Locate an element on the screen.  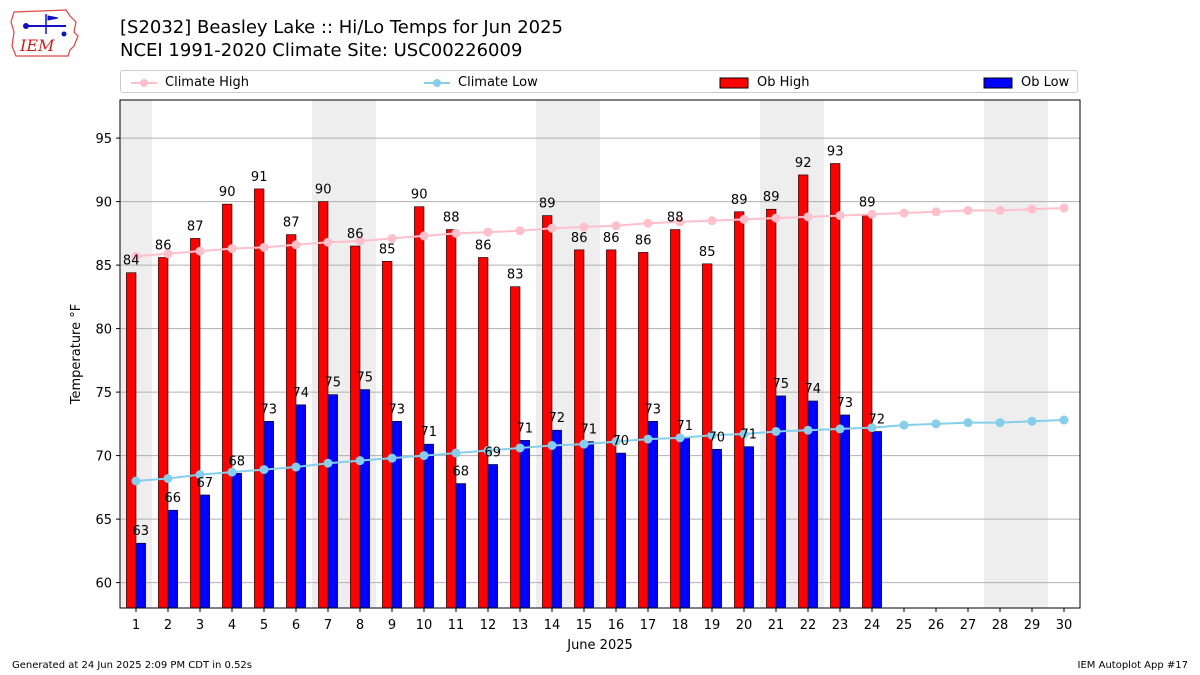
x-tick-label: 2 is located at coordinates (168, 625).